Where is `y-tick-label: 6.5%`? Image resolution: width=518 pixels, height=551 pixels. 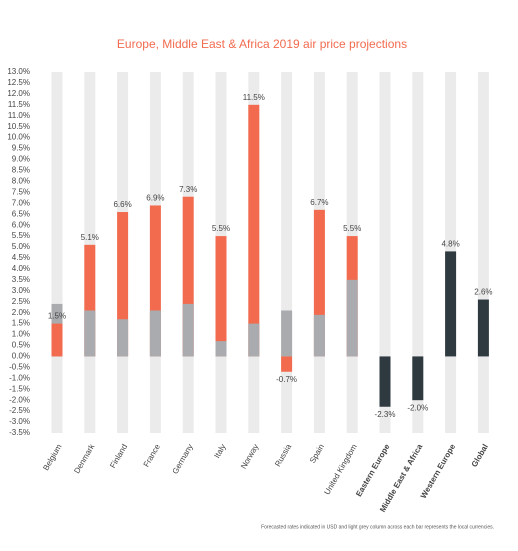
y-tick-label: 6.5% is located at coordinates (21, 213).